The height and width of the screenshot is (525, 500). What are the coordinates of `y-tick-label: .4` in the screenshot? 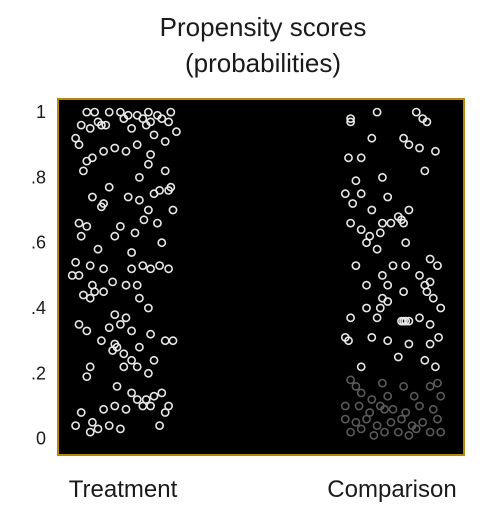 It's located at (38, 308).